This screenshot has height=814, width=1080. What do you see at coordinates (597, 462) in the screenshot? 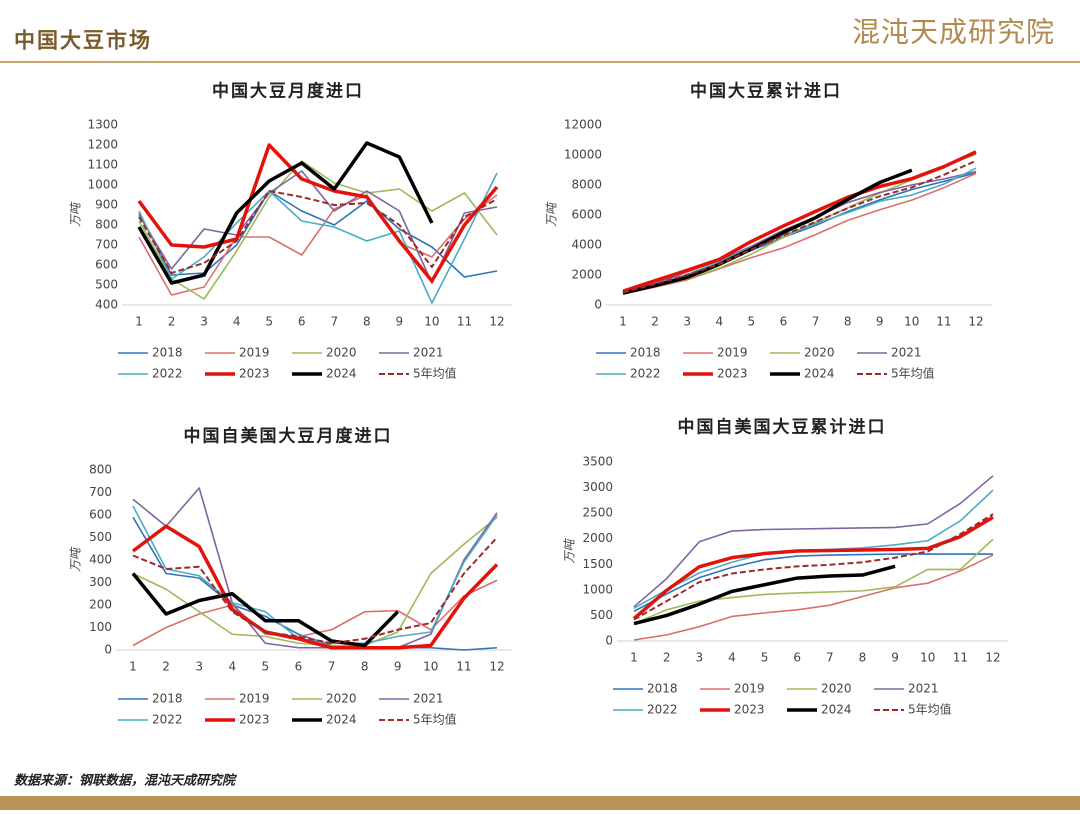
I see `y-tick-label: 3500` at bounding box center [597, 462].